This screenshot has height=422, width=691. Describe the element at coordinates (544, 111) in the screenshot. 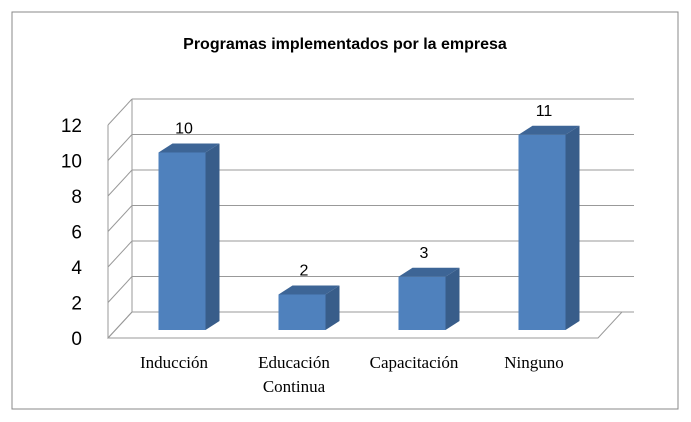

I see `data-label: 11` at that location.